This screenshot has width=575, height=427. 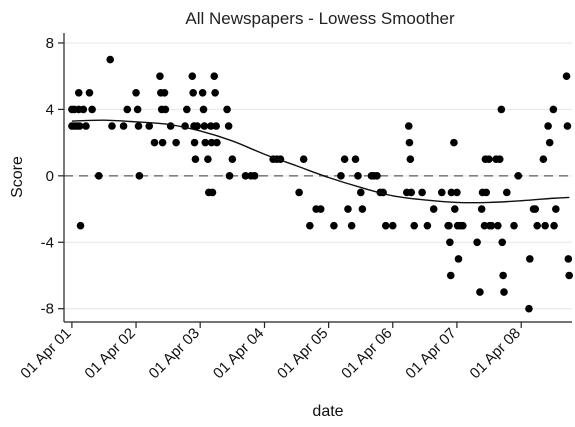 I want to click on x-axis-title: date, so click(x=327, y=411).